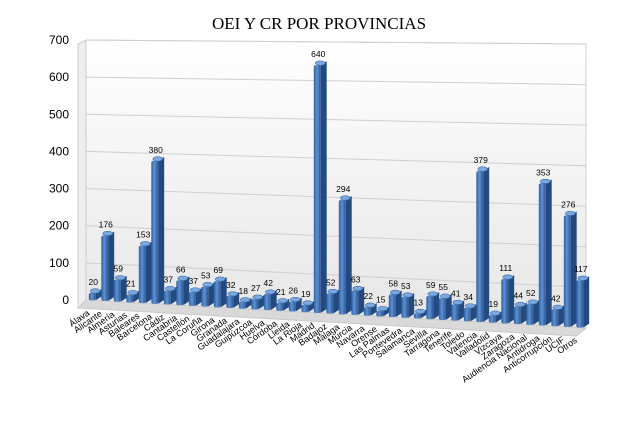 This screenshot has height=423, width=638. Describe the element at coordinates (381, 300) in the screenshot. I see `data-label: 15` at that location.